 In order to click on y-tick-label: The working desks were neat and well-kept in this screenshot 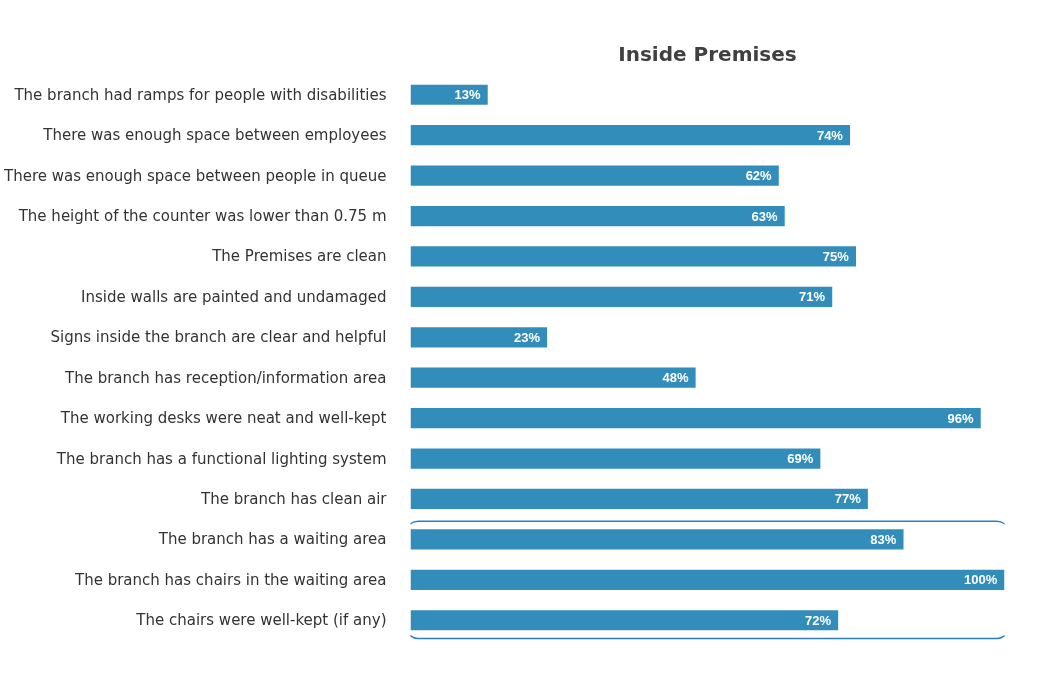, I will do `click(223, 418)`.